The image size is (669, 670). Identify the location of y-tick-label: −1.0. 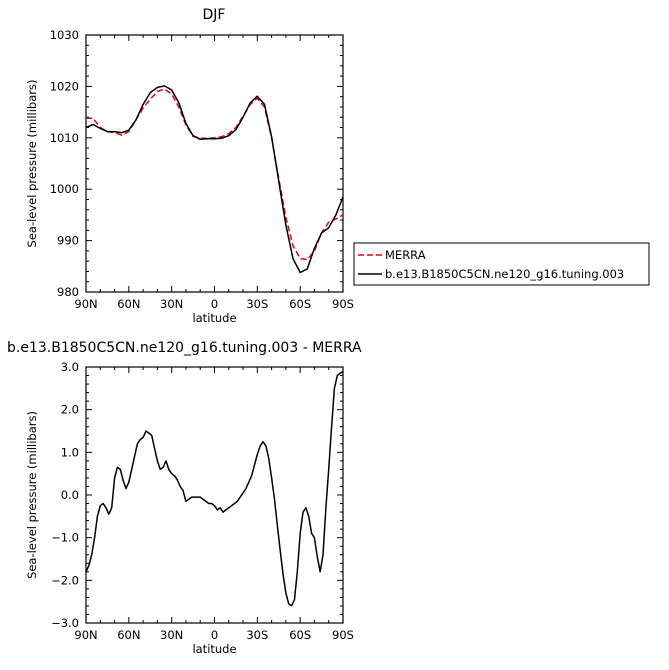
(65, 538).